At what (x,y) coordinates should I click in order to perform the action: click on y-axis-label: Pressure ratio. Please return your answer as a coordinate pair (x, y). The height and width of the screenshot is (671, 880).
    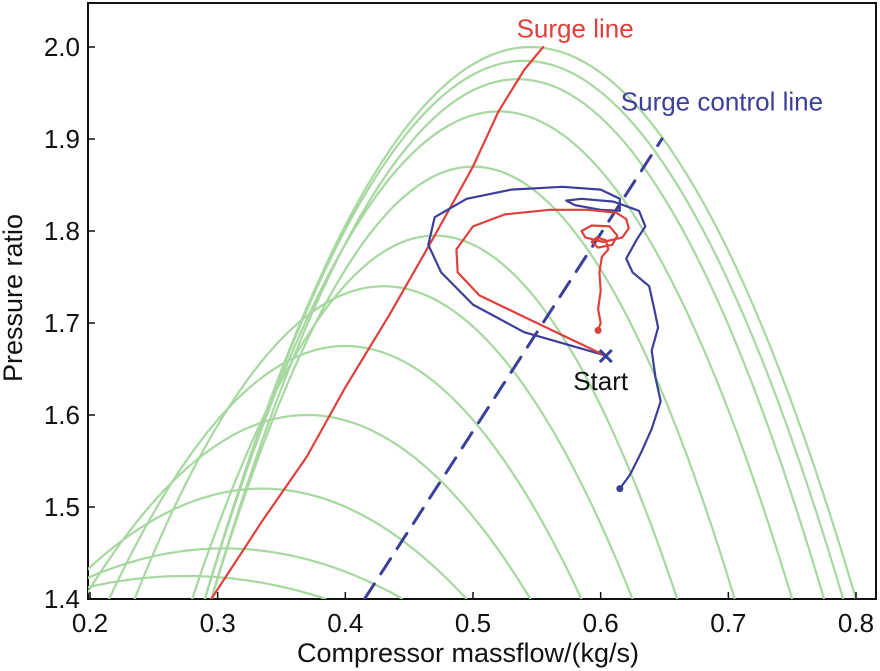
    Looking at the image, I should click on (14, 298).